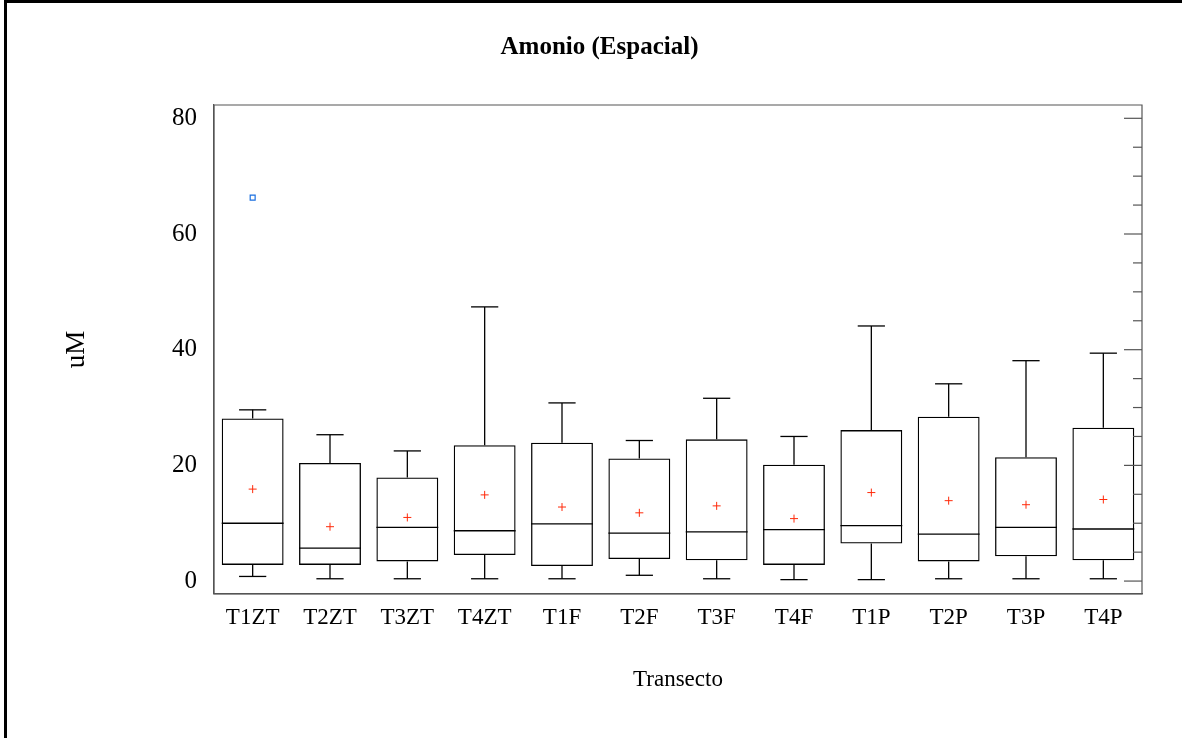  I want to click on x-tick-label: T1ZT, so click(252, 616).